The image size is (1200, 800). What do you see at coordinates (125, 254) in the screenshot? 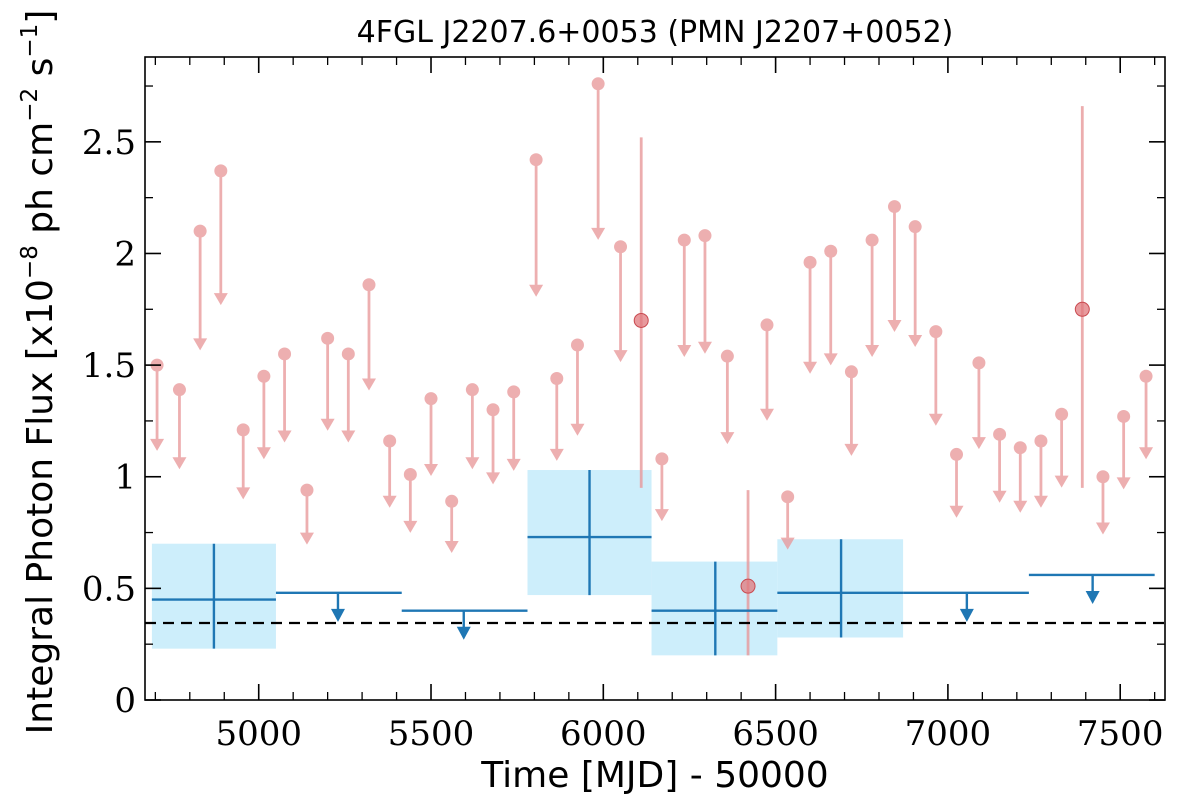
I see `y-tick-label-4: 2` at bounding box center [125, 254].